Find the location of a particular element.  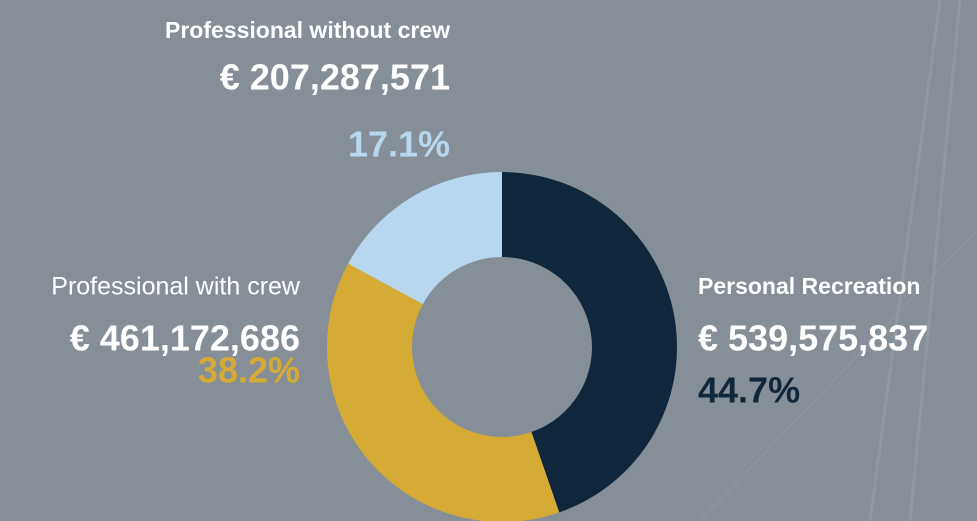

amount-label: € 207,287,571 is located at coordinates (335, 77).